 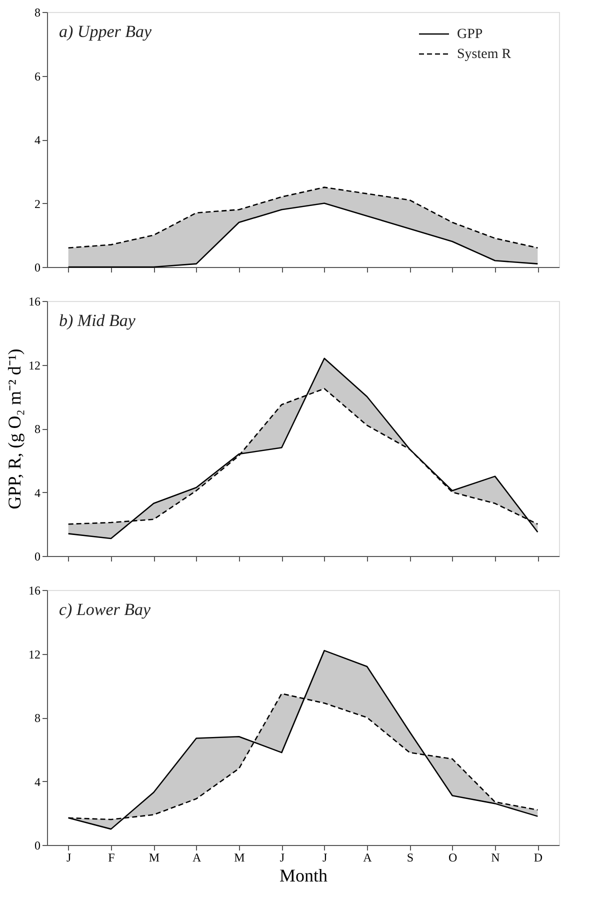 What do you see at coordinates (484, 54) in the screenshot?
I see `legend-label: System R` at bounding box center [484, 54].